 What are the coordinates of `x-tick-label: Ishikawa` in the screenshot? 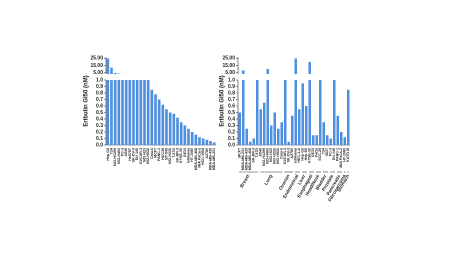 It's located at (296, 155).